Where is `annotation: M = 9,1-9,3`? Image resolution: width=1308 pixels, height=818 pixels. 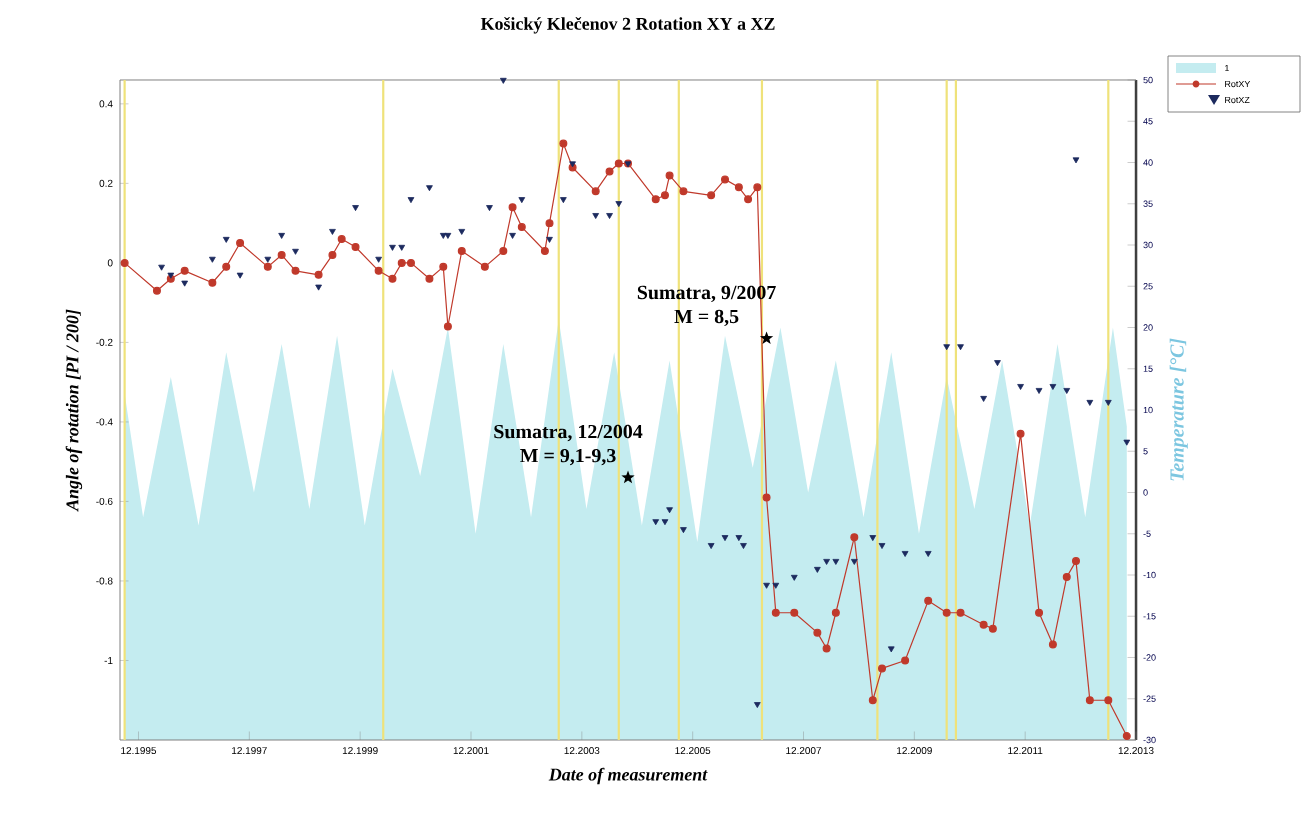 annotation: M = 9,1-9,3 is located at coordinates (568, 457).